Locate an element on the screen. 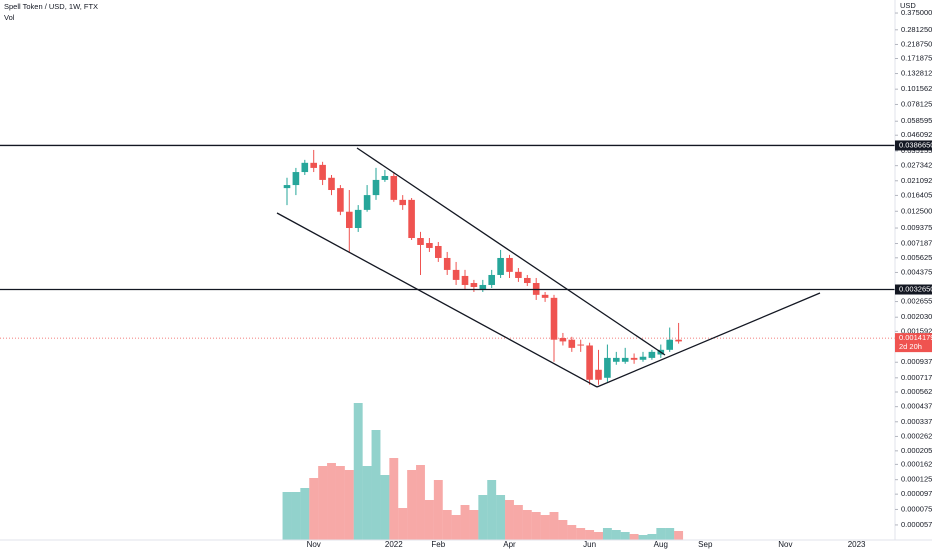 The height and width of the screenshot is (550, 932). level-label: 0.0386650 is located at coordinates (915, 144).